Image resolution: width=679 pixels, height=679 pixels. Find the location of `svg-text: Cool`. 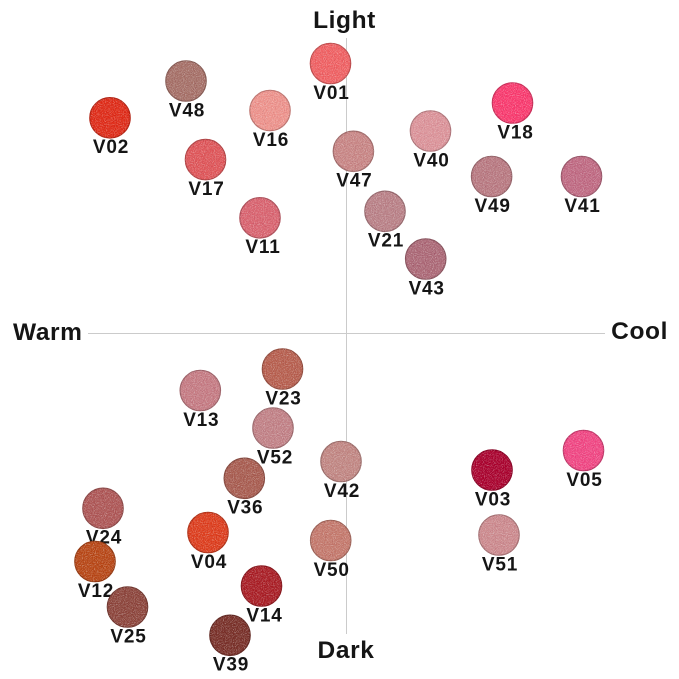

svg-text: Cool is located at coordinates (639, 331).